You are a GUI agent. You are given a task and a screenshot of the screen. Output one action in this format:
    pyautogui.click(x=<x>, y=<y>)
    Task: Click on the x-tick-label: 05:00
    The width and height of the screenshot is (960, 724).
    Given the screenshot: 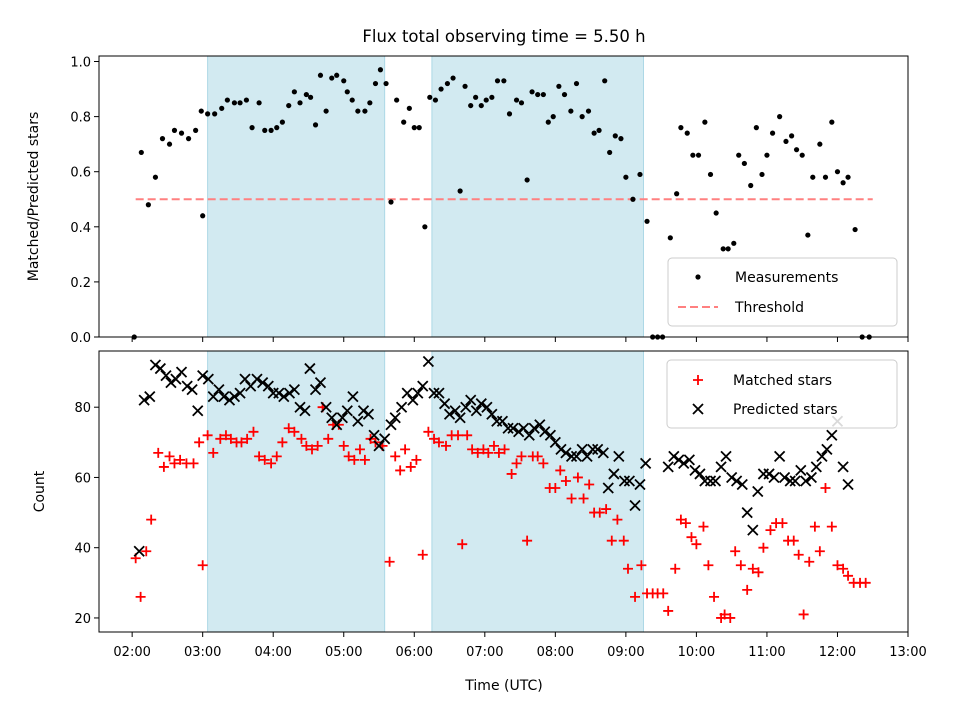 What is the action you would take?
    pyautogui.click(x=343, y=652)
    